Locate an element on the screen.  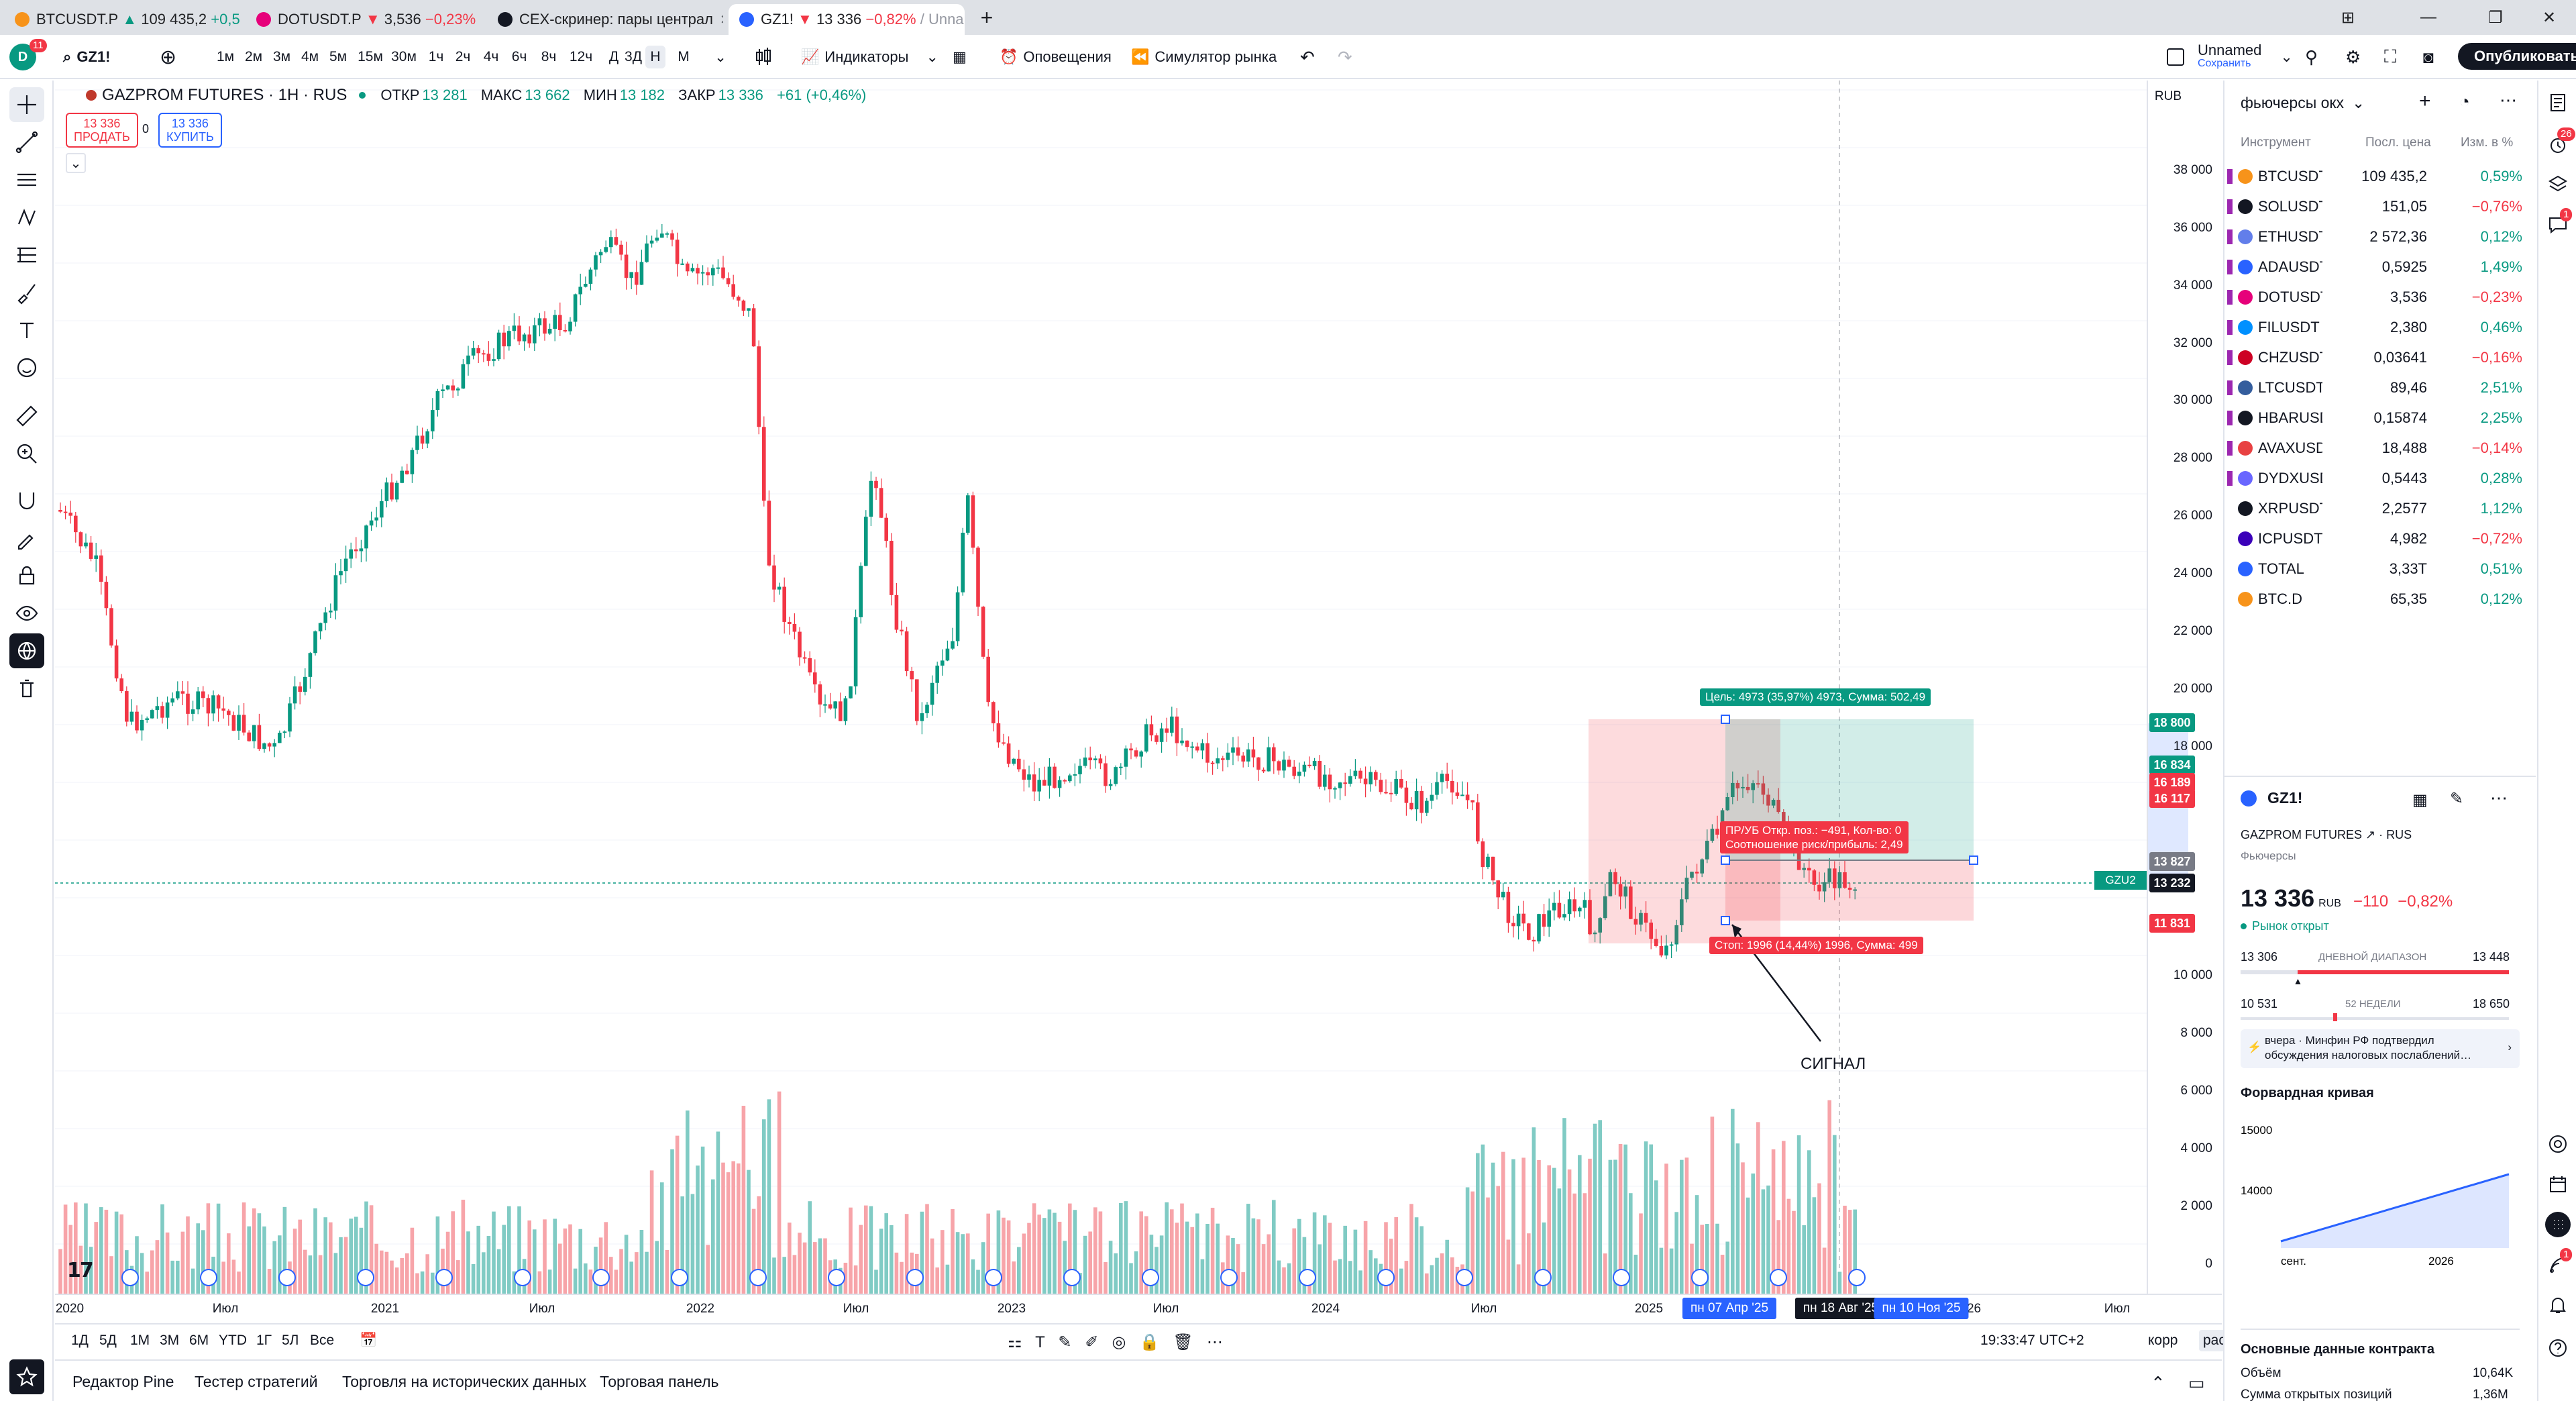
interval-7: 1ч is located at coordinates (436, 57).